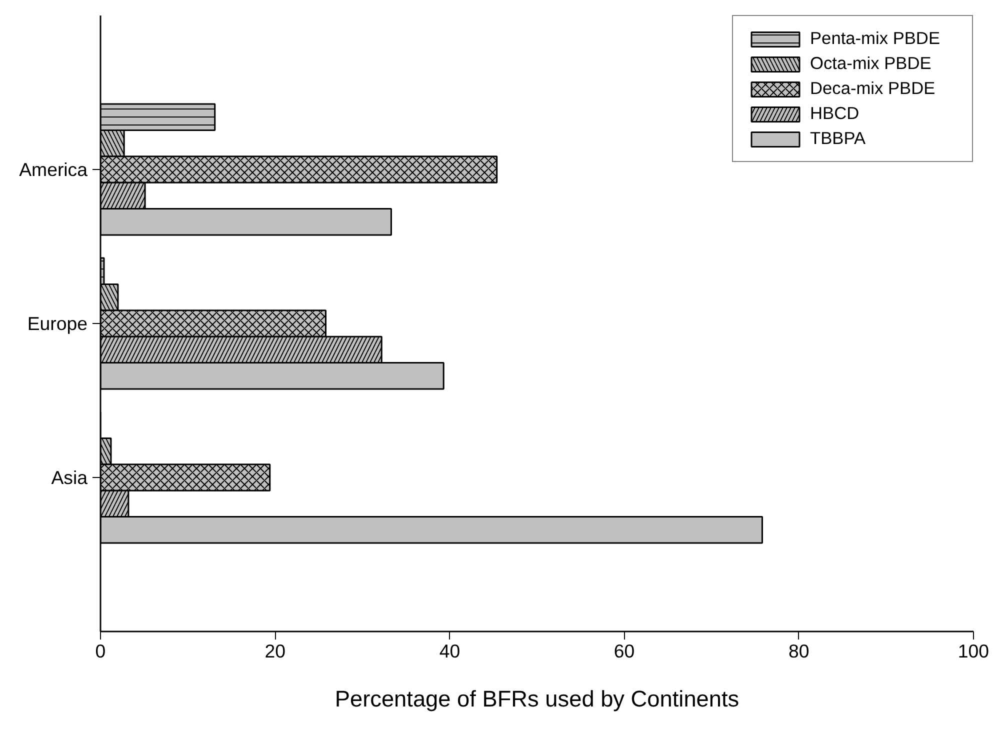 This screenshot has width=993, height=731. I want to click on x-axis-title: Percentage of BFRs used by Continents, so click(537, 699).